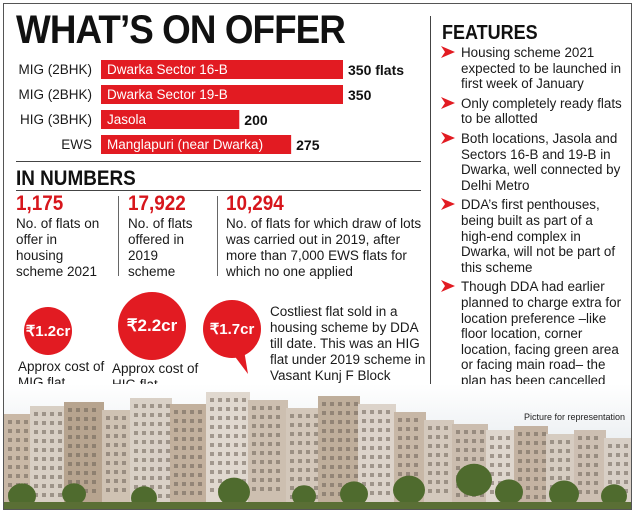 This screenshot has width=635, height=513. I want to click on stat-number: 10,294, so click(255, 203).